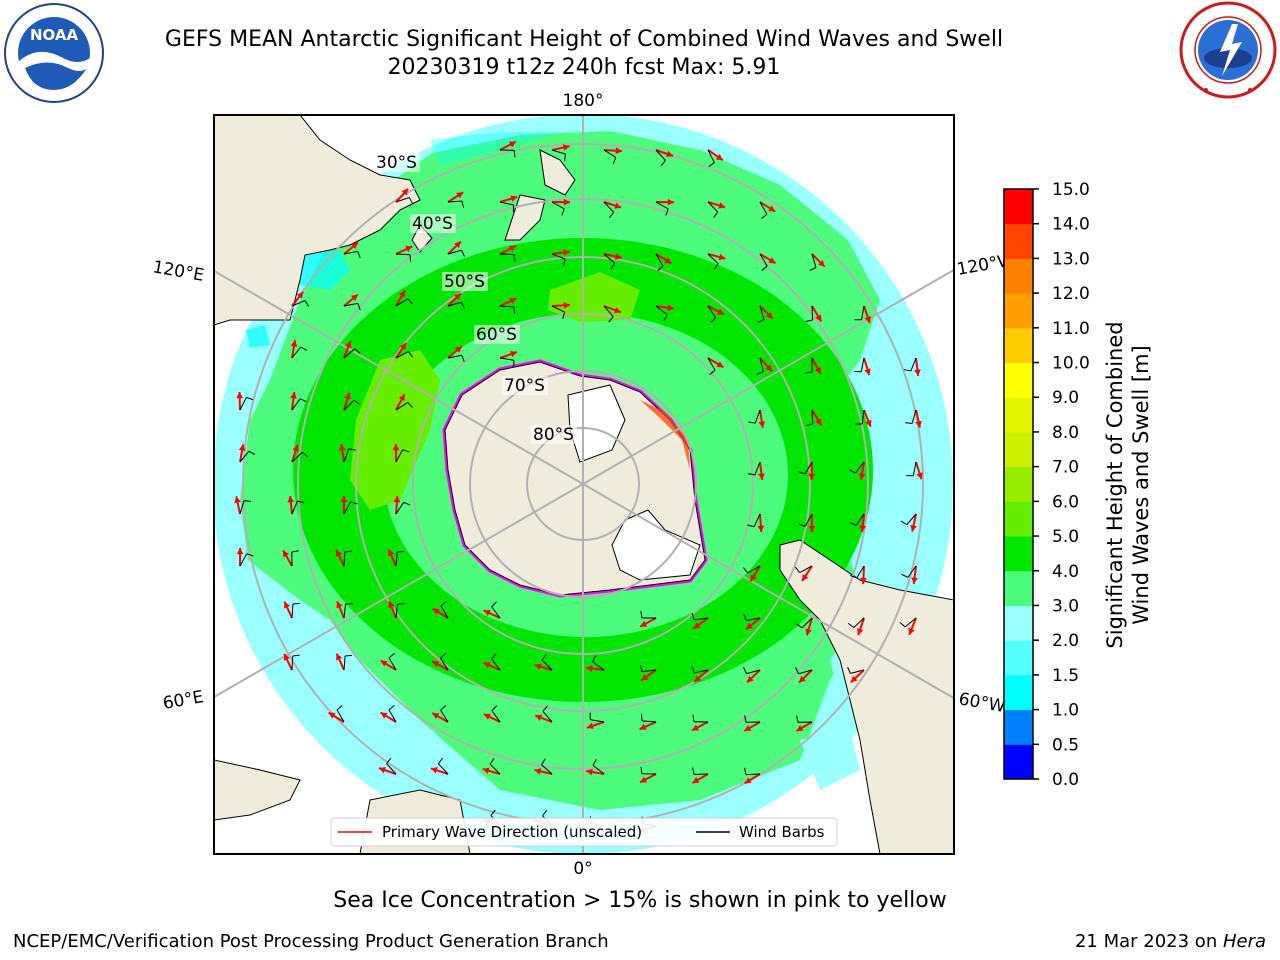 This screenshot has width=1280, height=960. Describe the element at coordinates (1071, 190) in the screenshot. I see `colorbar-tick-label: 15.0` at that location.